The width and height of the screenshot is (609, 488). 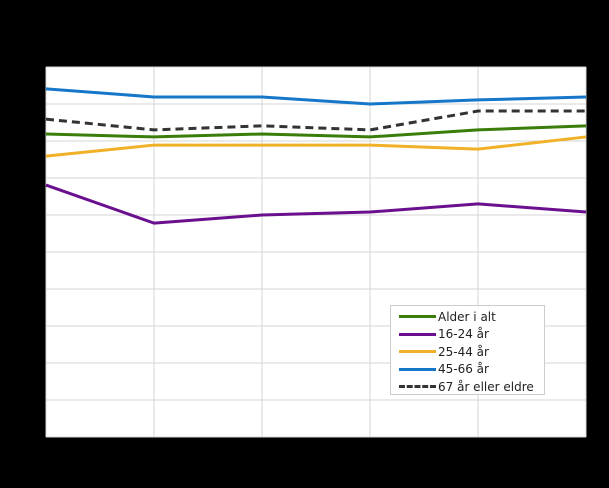 What do you see at coordinates (463, 369) in the screenshot?
I see `legend-label: 45-66 år` at bounding box center [463, 369].